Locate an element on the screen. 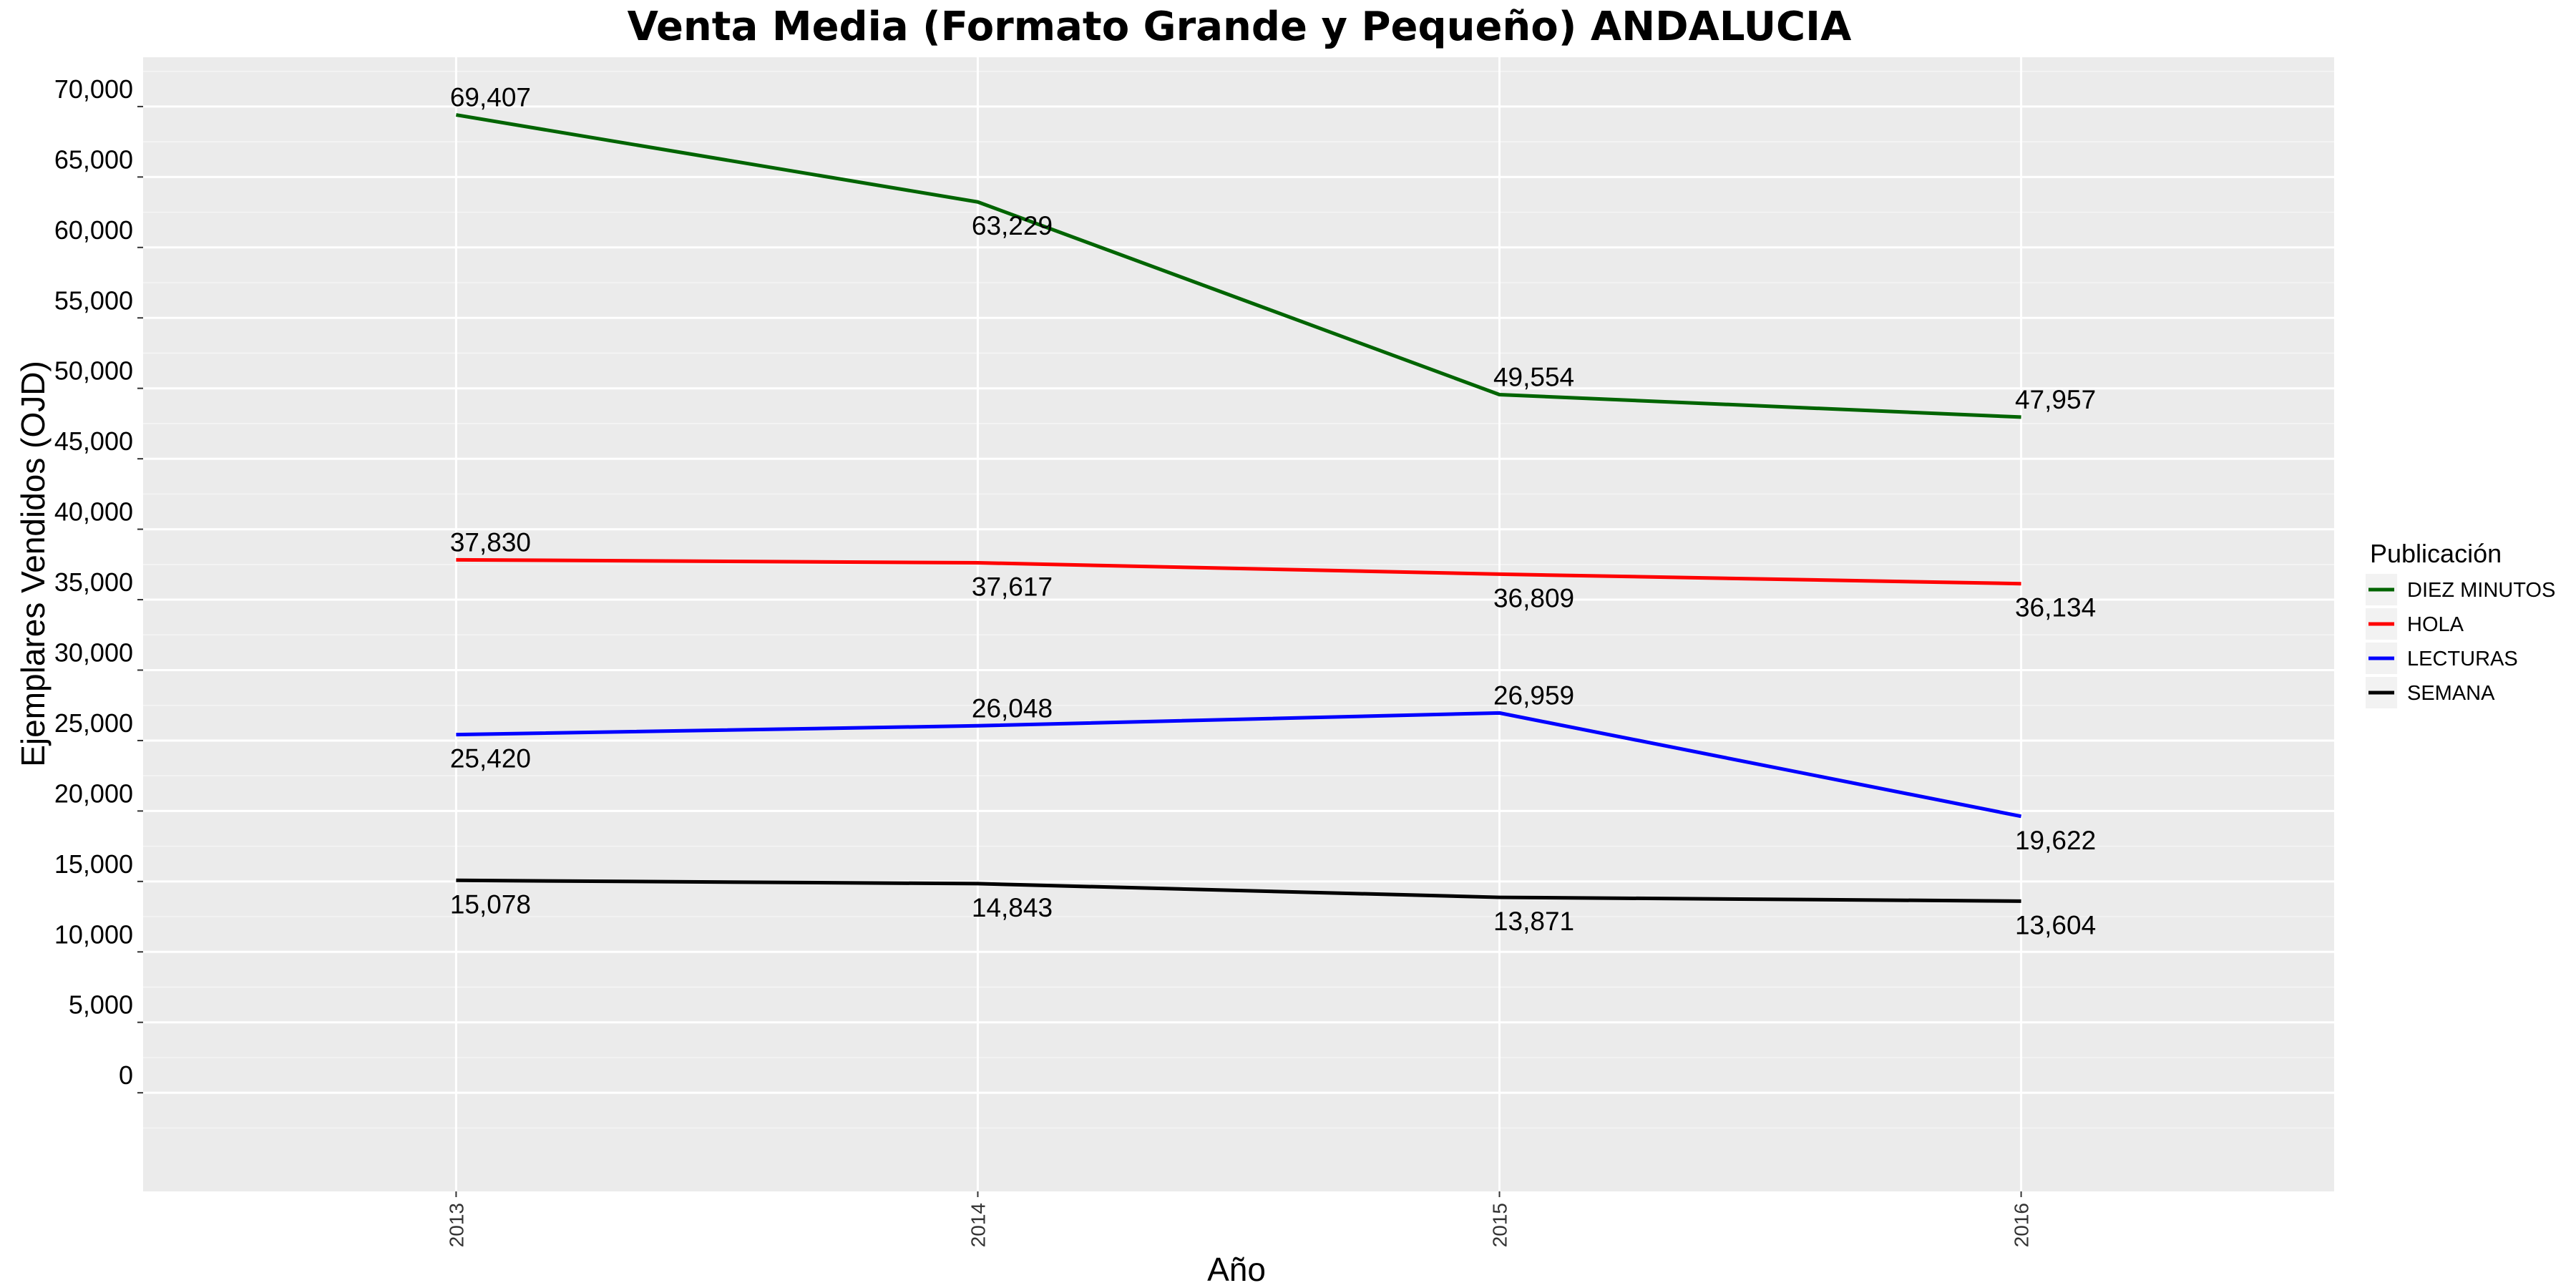 This screenshot has height=1288, width=2576. x-tick-label: 2013 is located at coordinates (456, 1225).